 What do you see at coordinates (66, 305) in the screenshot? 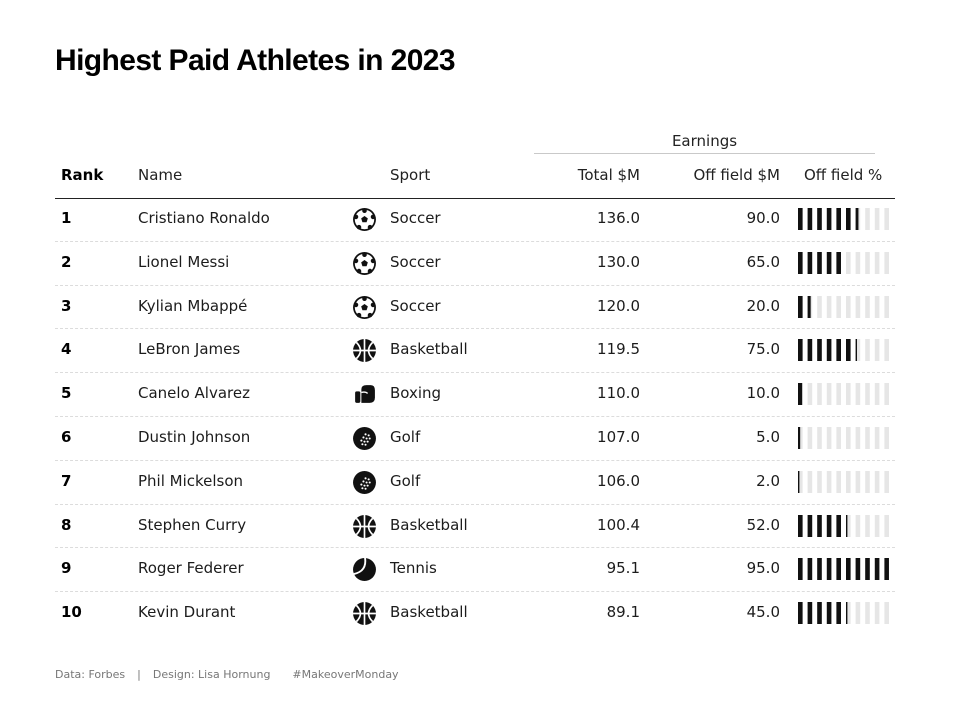
I see `rank-cell: 3` at bounding box center [66, 305].